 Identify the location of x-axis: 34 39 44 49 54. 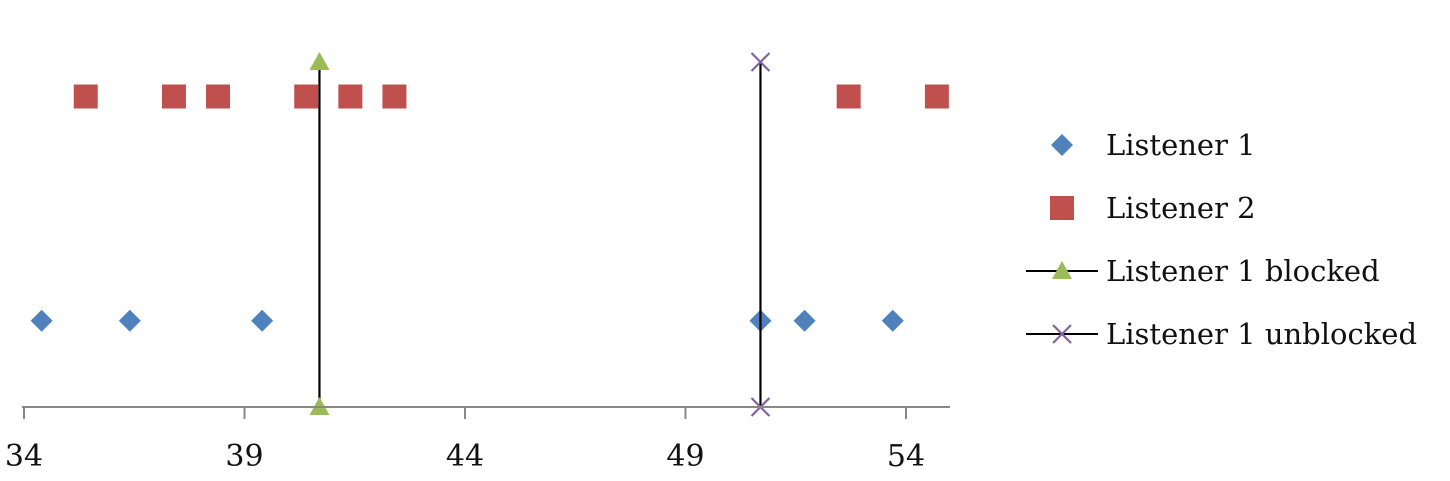
(477, 440).